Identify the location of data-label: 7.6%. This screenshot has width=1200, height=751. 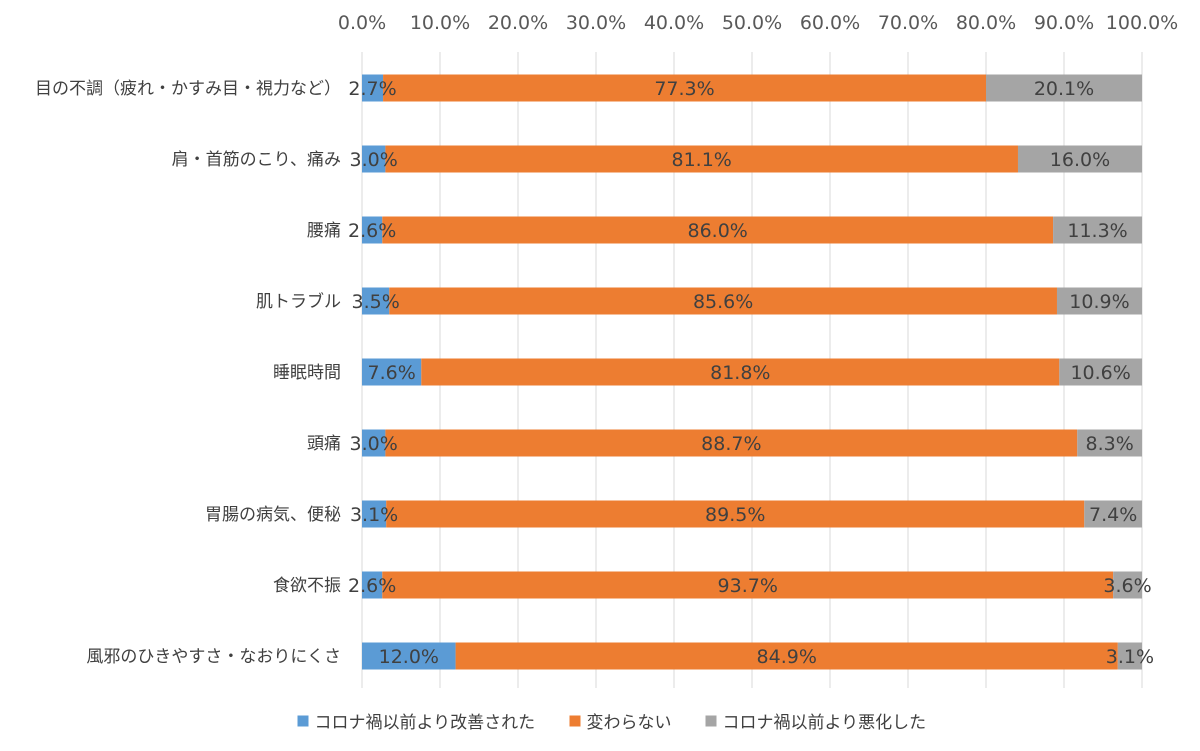
(391, 373).